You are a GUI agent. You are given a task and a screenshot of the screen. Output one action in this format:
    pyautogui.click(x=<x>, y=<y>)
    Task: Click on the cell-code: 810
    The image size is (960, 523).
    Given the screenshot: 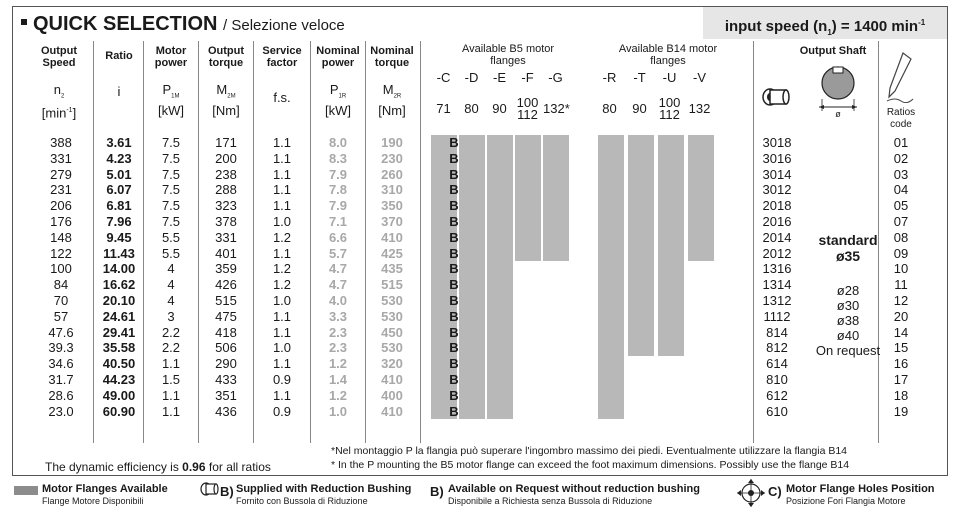 What is the action you would take?
    pyautogui.click(x=777, y=379)
    